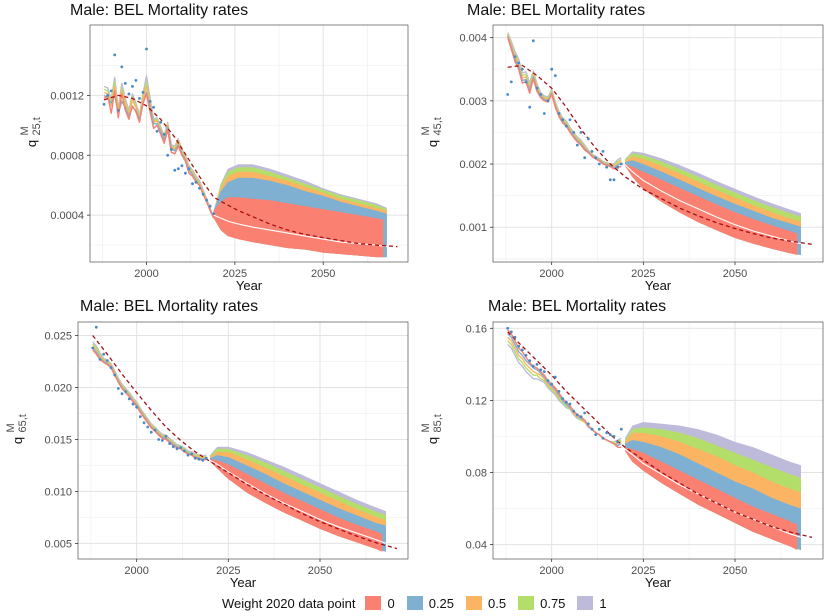 This screenshot has height=616, width=830. What do you see at coordinates (473, 165) in the screenshot?
I see `y-tick-label: 0.002` at bounding box center [473, 165].